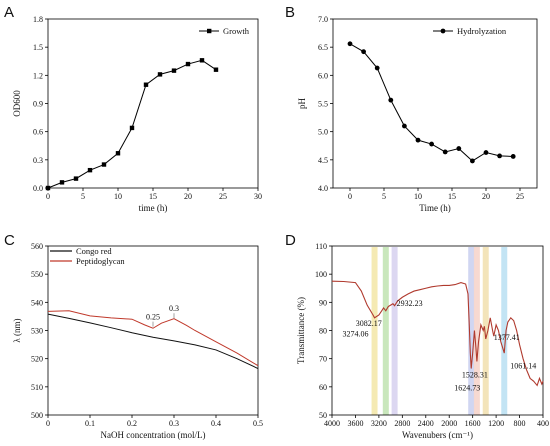  Describe the element at coordinates (402, 423) in the screenshot. I see `x-tick-label-d-3: 2800` at that location.